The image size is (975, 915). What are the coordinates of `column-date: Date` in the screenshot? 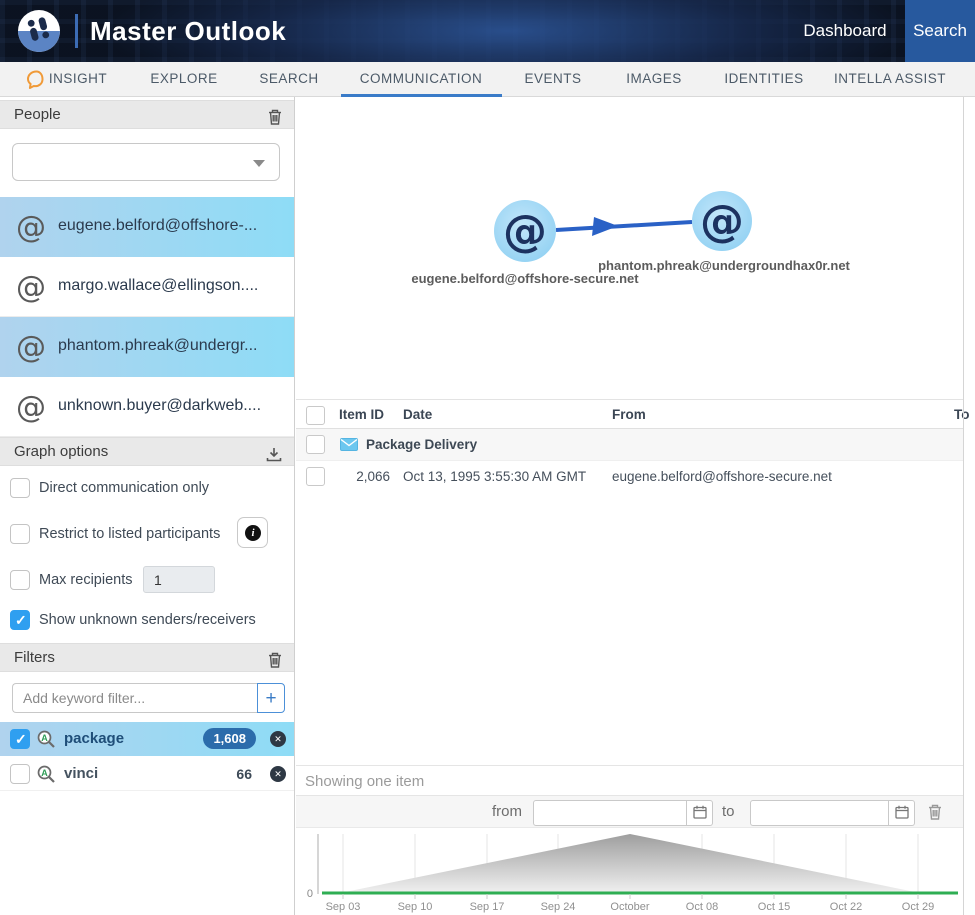 It's located at (418, 414).